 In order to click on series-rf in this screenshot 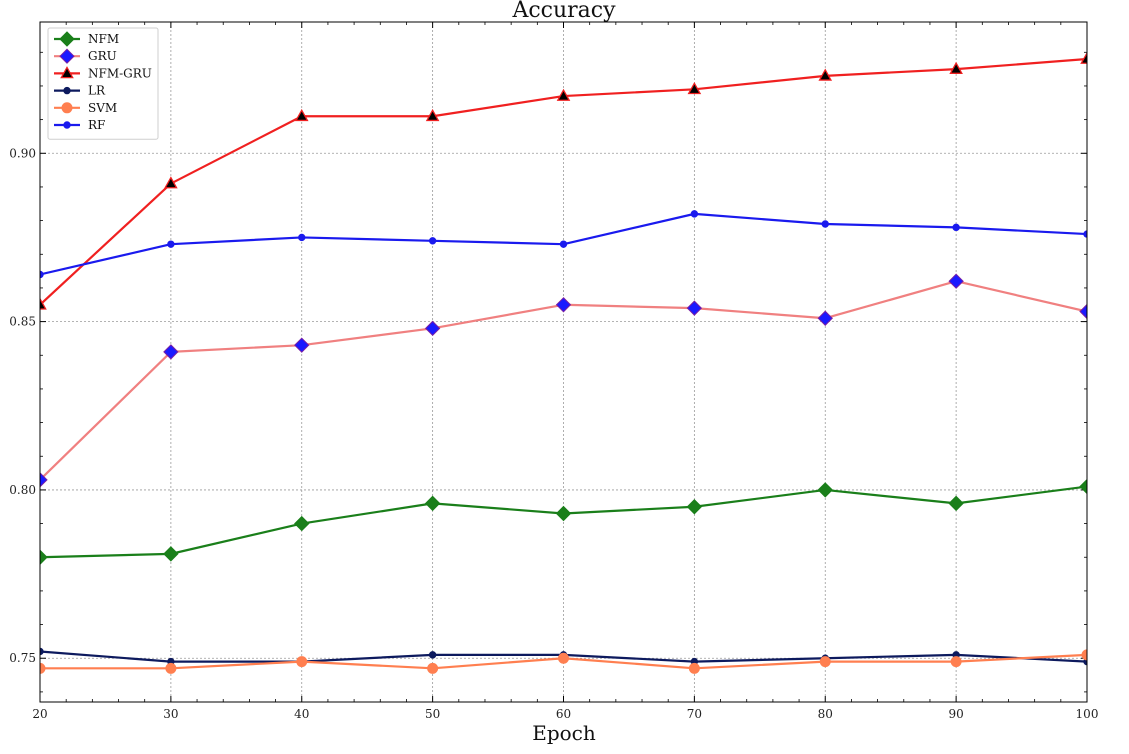, I will do `click(563, 244)`.